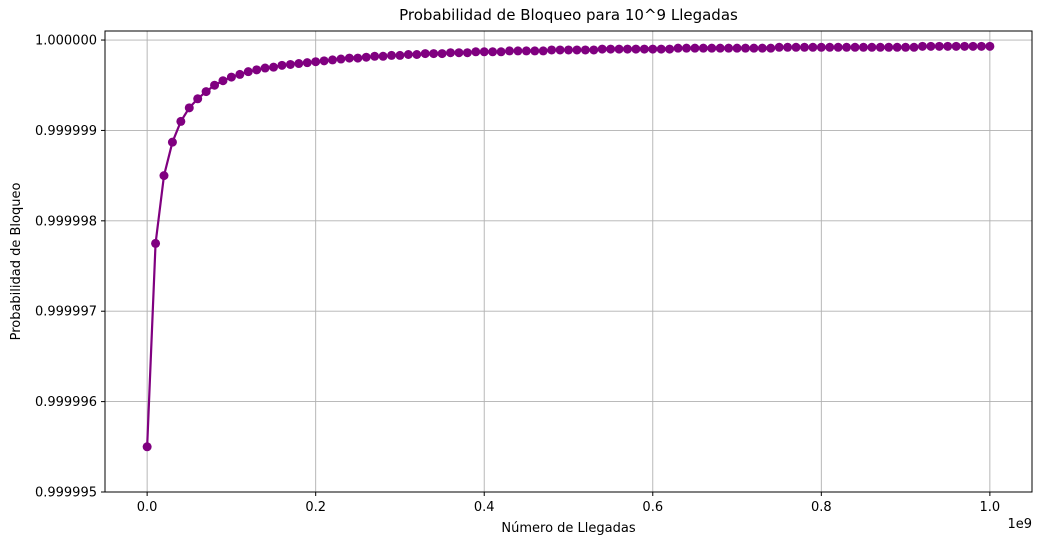 Image resolution: width=1045 pixels, height=546 pixels. What do you see at coordinates (66, 41) in the screenshot?
I see `y-tick-label: 1.000000` at bounding box center [66, 41].